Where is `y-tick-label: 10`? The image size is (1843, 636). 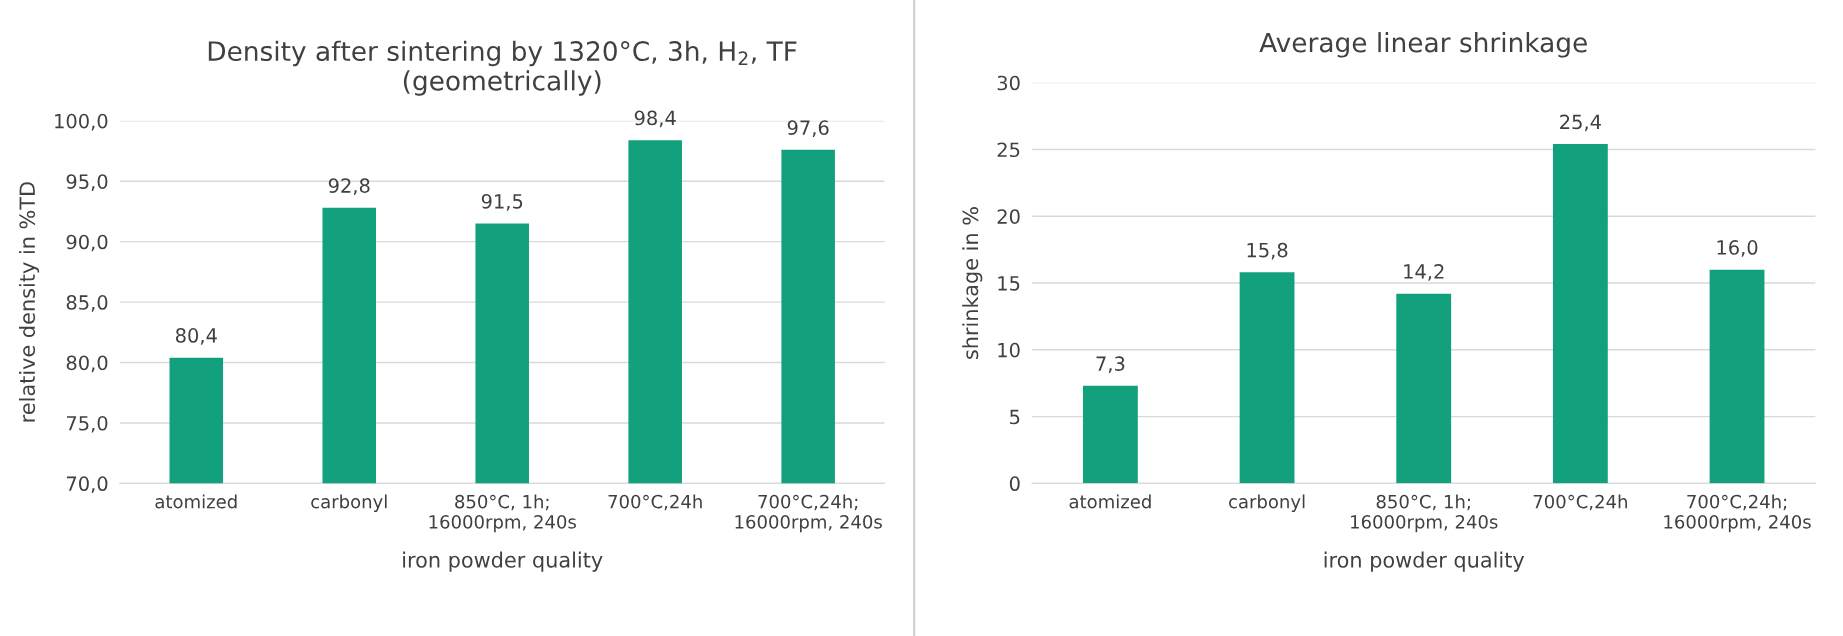 y-tick-label: 10 is located at coordinates (1009, 350).